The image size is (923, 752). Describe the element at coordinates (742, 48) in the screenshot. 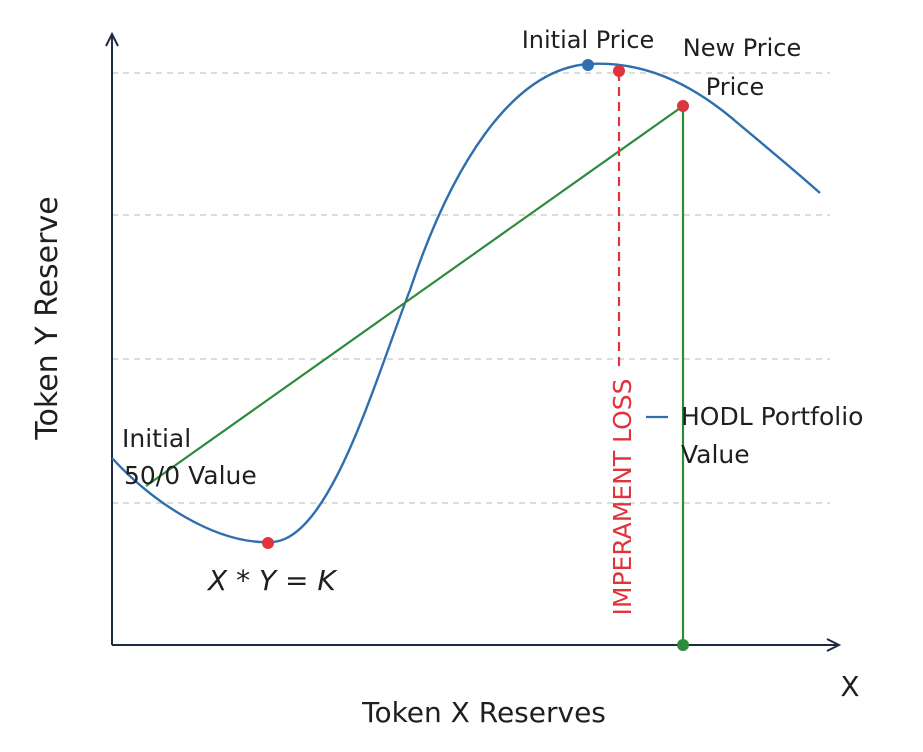

I see `new-price-label-line1: New Price` at that location.